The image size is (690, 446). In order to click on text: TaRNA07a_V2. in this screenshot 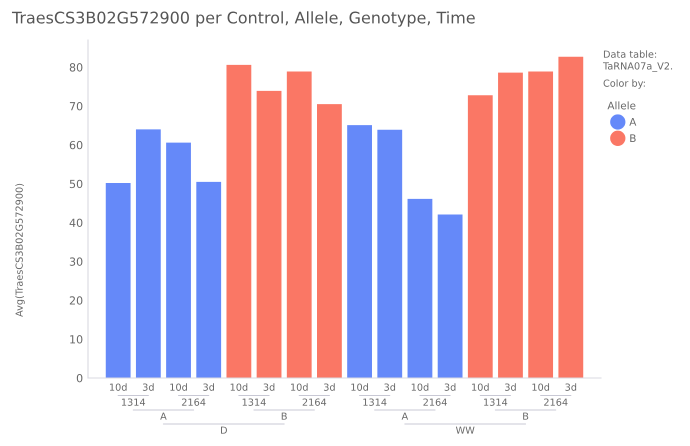, I will do `click(637, 67)`.